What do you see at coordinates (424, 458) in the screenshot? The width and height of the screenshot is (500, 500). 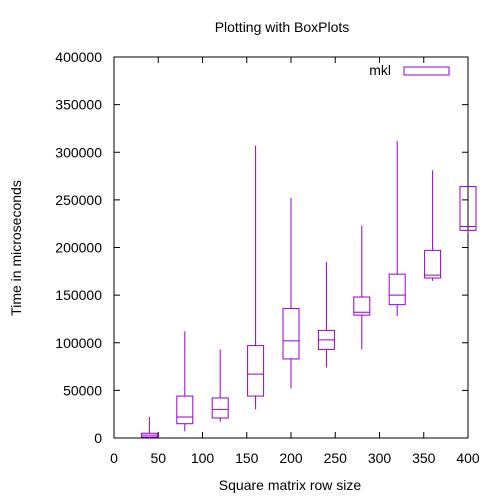 I see `x-tick-label: 350` at bounding box center [424, 458].